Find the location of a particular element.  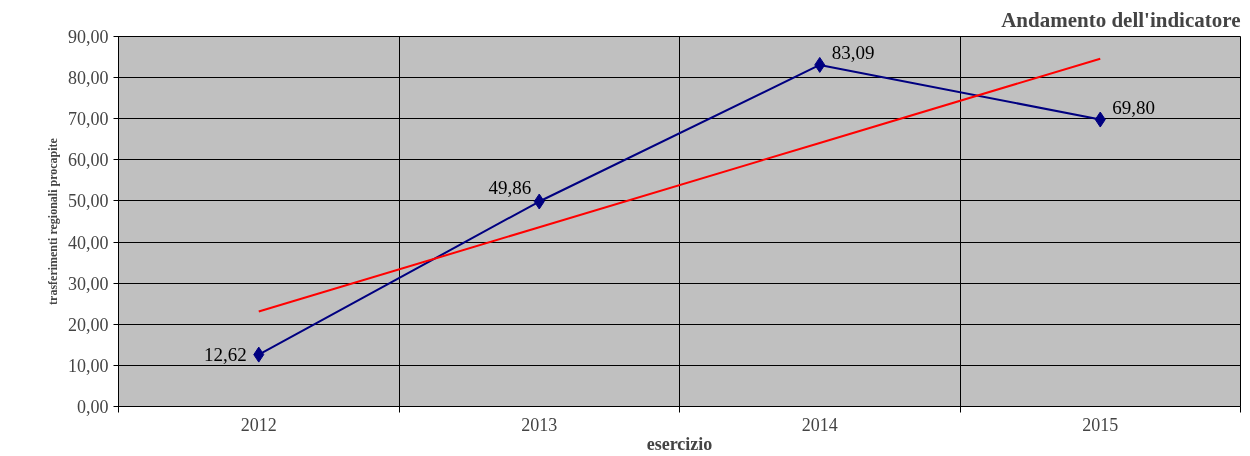

y-tick-label: 90,00 is located at coordinates (88, 37).